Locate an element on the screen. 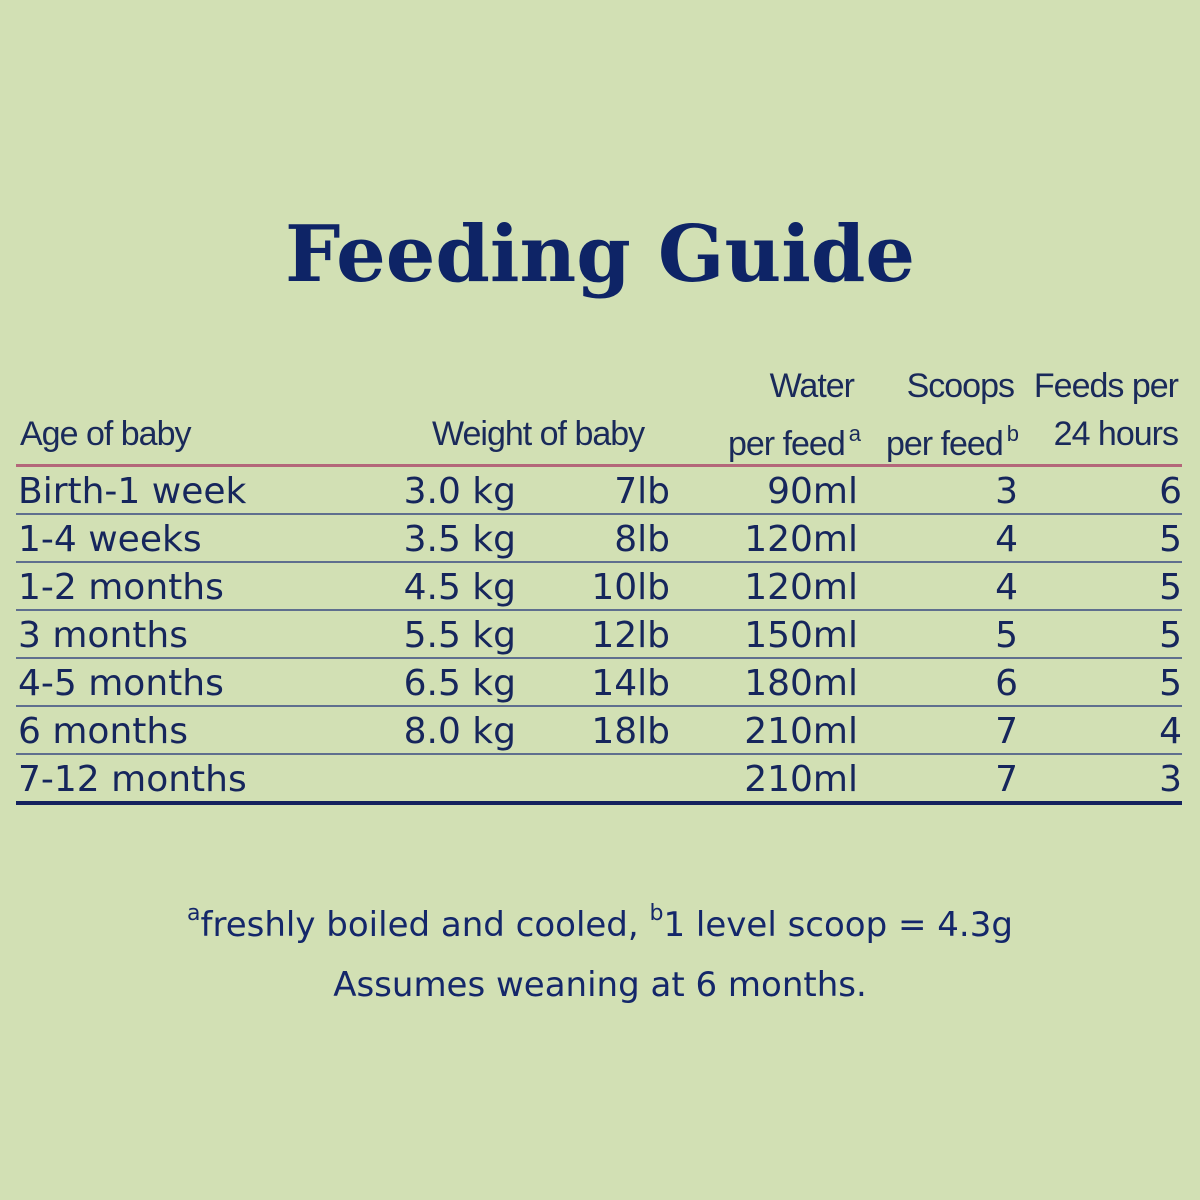  cell-age: 6 months is located at coordinates (103, 731).